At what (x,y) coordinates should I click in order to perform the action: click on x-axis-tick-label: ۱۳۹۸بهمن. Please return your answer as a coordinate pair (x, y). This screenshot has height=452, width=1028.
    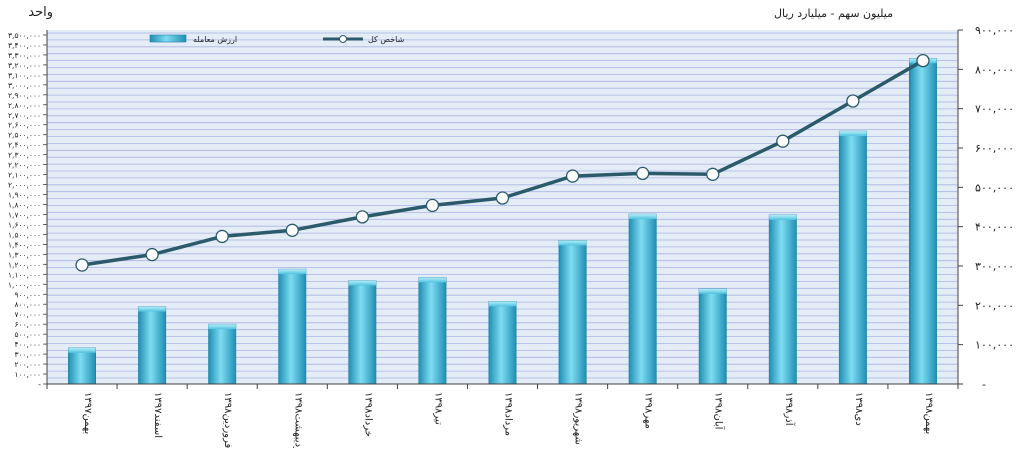
    Looking at the image, I should click on (928, 413).